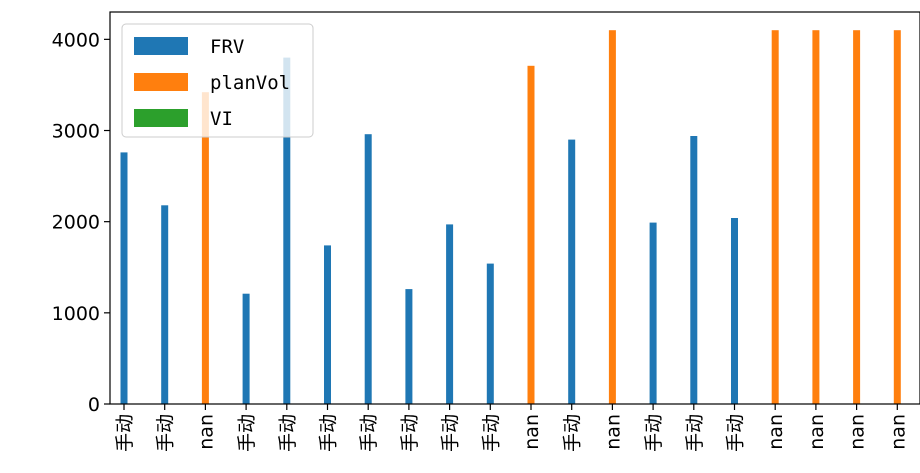  Describe the element at coordinates (161, 46) in the screenshot. I see `legend-swatch-FRV` at that location.